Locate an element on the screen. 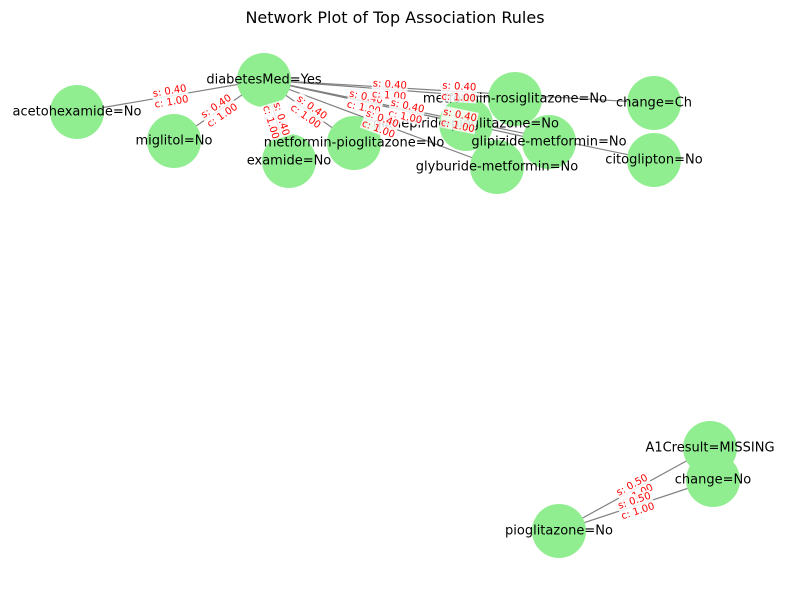  edge-label-diabetesMed-metformin-pioglitazone: s: 0.40c: 1.00 is located at coordinates (309, 111).